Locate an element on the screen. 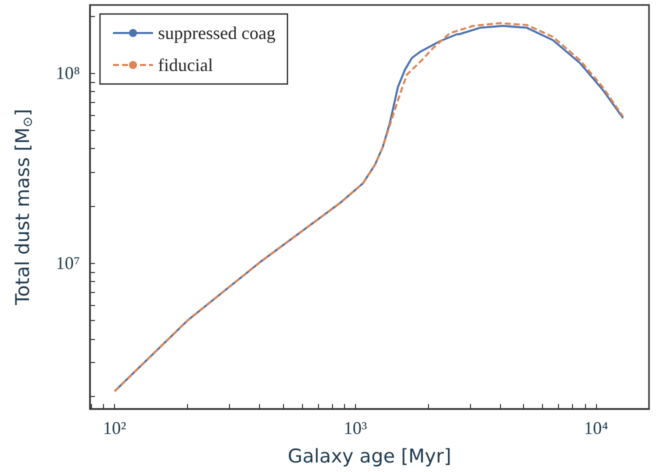 Image resolution: width=664 pixels, height=472 pixels. legend-label: suppressed coag is located at coordinates (217, 33).